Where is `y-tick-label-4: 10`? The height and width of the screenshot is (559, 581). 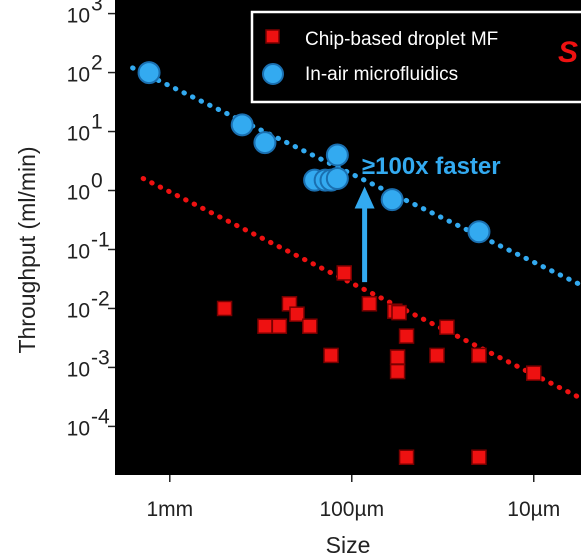
y-tick-label-4: 10 is located at coordinates (78, 251).